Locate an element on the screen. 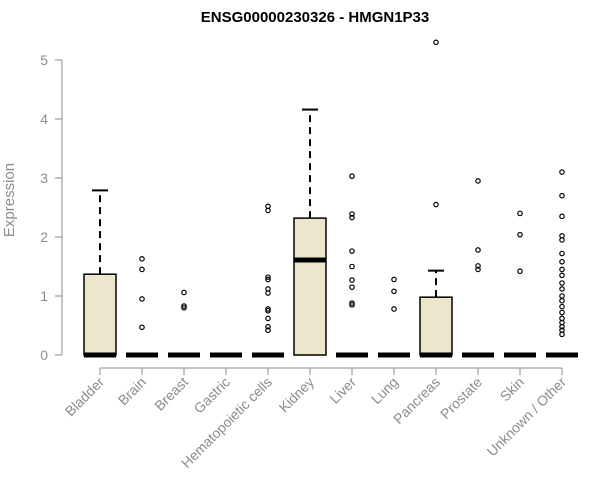 Image resolution: width=600 pixels, height=500 pixels. y-tick-label: 5 is located at coordinates (44, 60).